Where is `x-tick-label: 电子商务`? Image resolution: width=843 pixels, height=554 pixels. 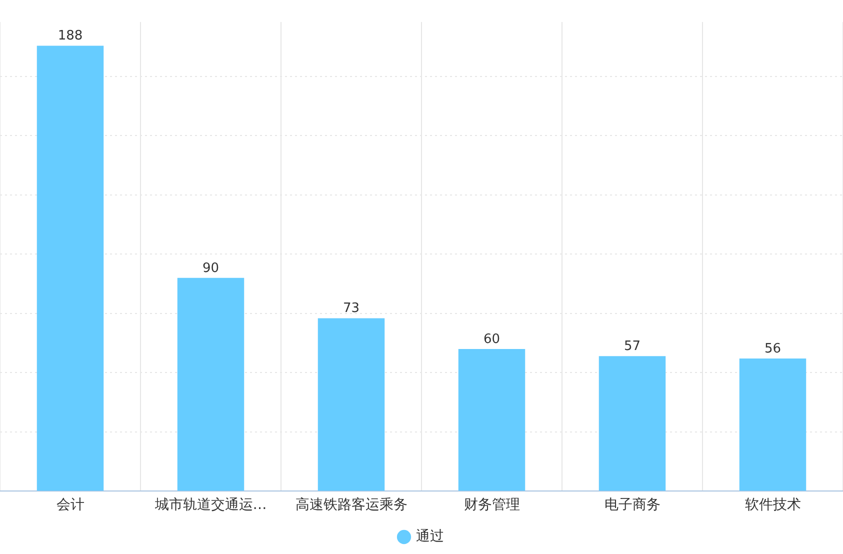 x-tick-label: 电子商务 is located at coordinates (632, 505).